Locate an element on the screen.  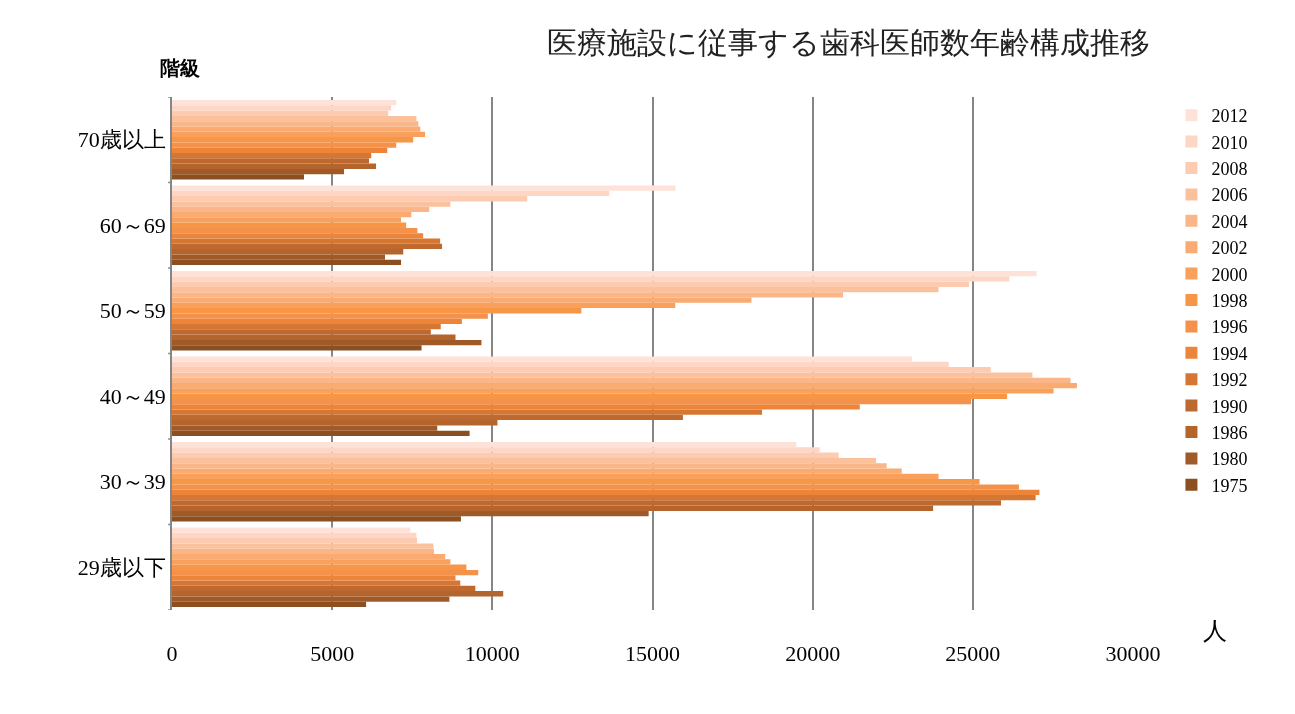
x-tick-label: 5000 is located at coordinates (332, 653).